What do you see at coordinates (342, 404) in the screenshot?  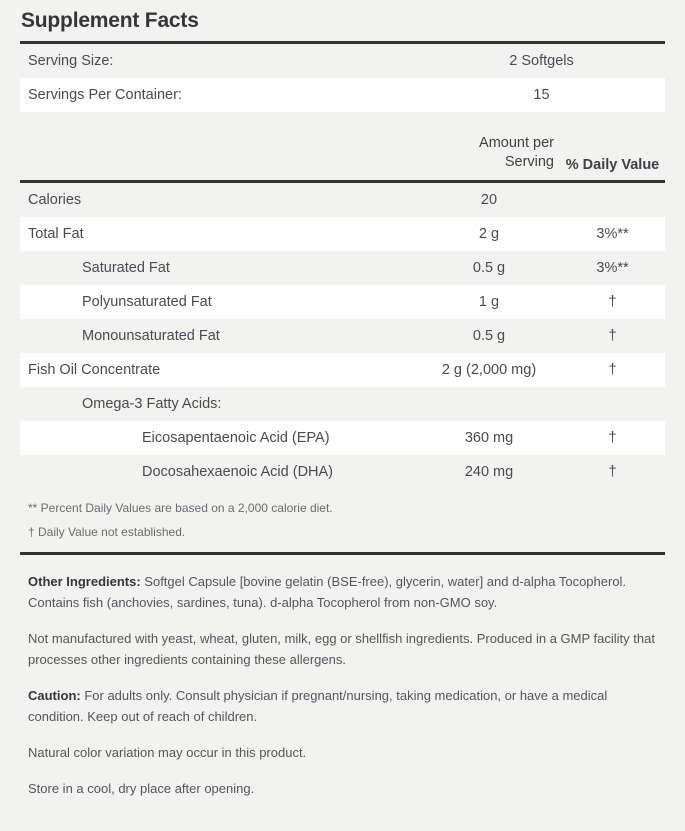 I see `nutrient-row: Omega-3 Fatty Acids:` at bounding box center [342, 404].